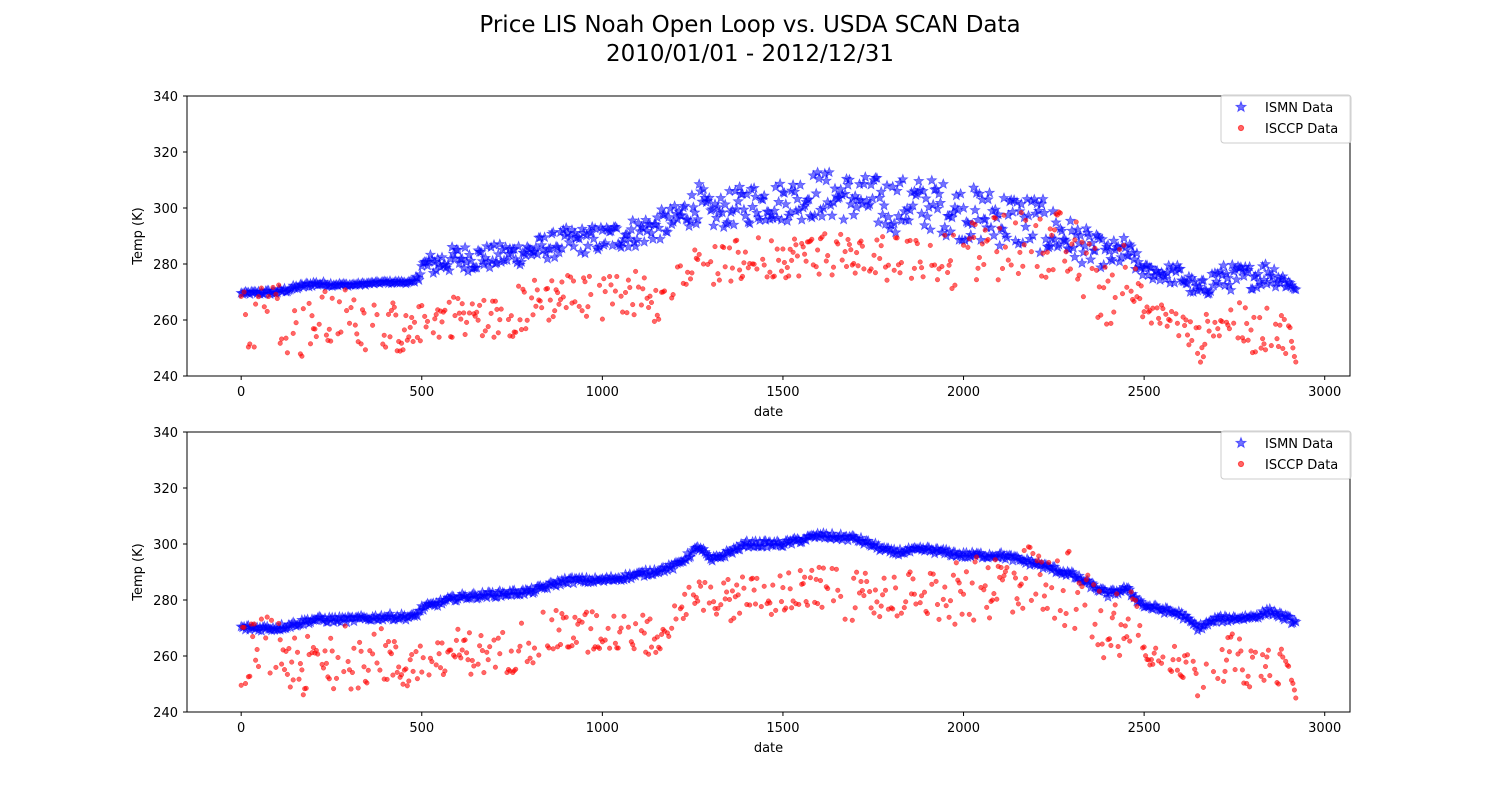  I want to click on y-tick-label: 340, so click(165, 433).